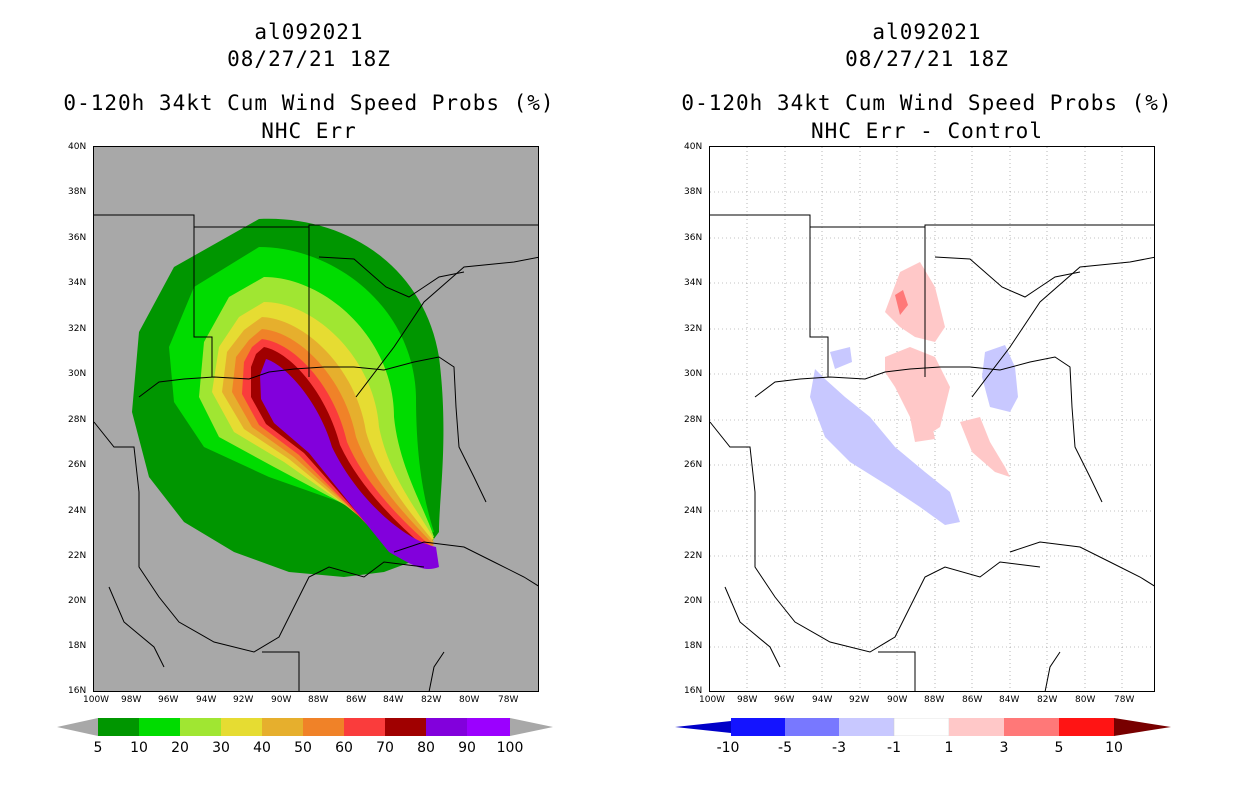 Image resolution: width=1236 pixels, height=800 pixels. What do you see at coordinates (426, 748) in the screenshot?
I see `colorbar-label: 80` at bounding box center [426, 748].